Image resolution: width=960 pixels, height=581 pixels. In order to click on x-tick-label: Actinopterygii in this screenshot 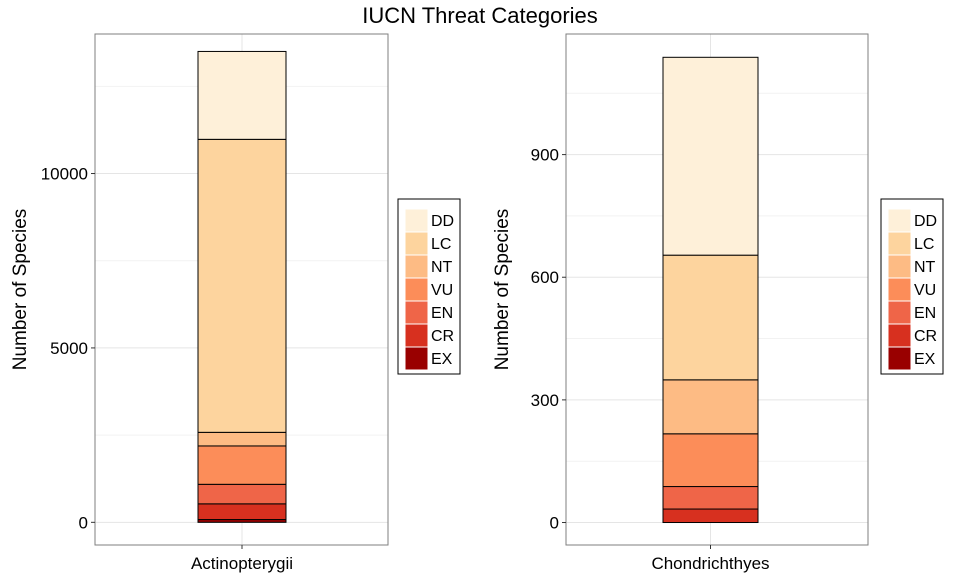, I will do `click(242, 563)`.